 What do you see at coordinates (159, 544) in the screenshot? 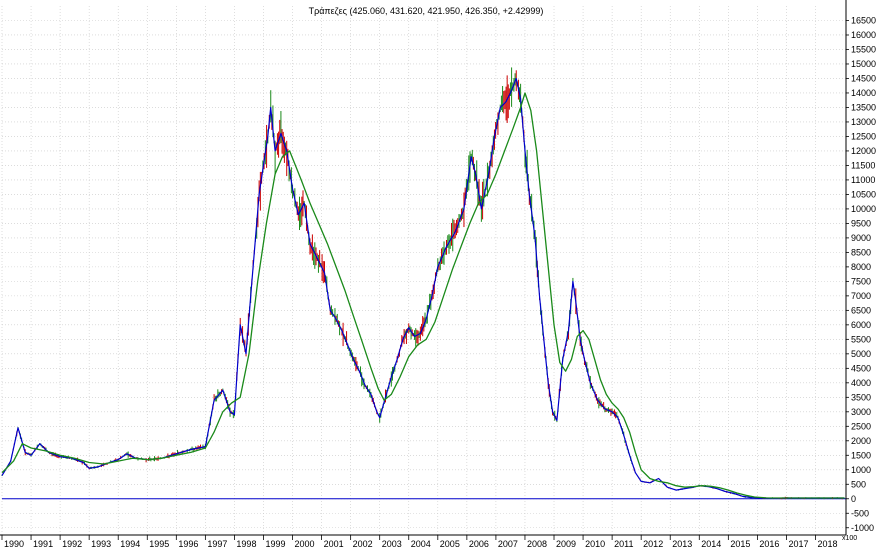
I see `x-tick-label: 1995` at bounding box center [159, 544].